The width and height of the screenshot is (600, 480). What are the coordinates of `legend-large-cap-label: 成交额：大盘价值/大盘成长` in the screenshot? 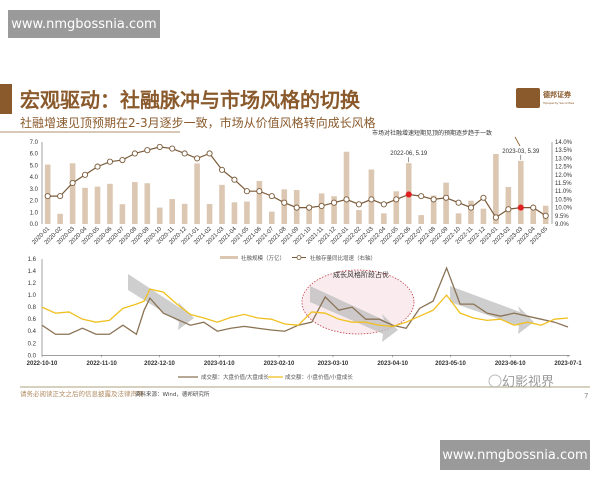 It's located at (235, 377).